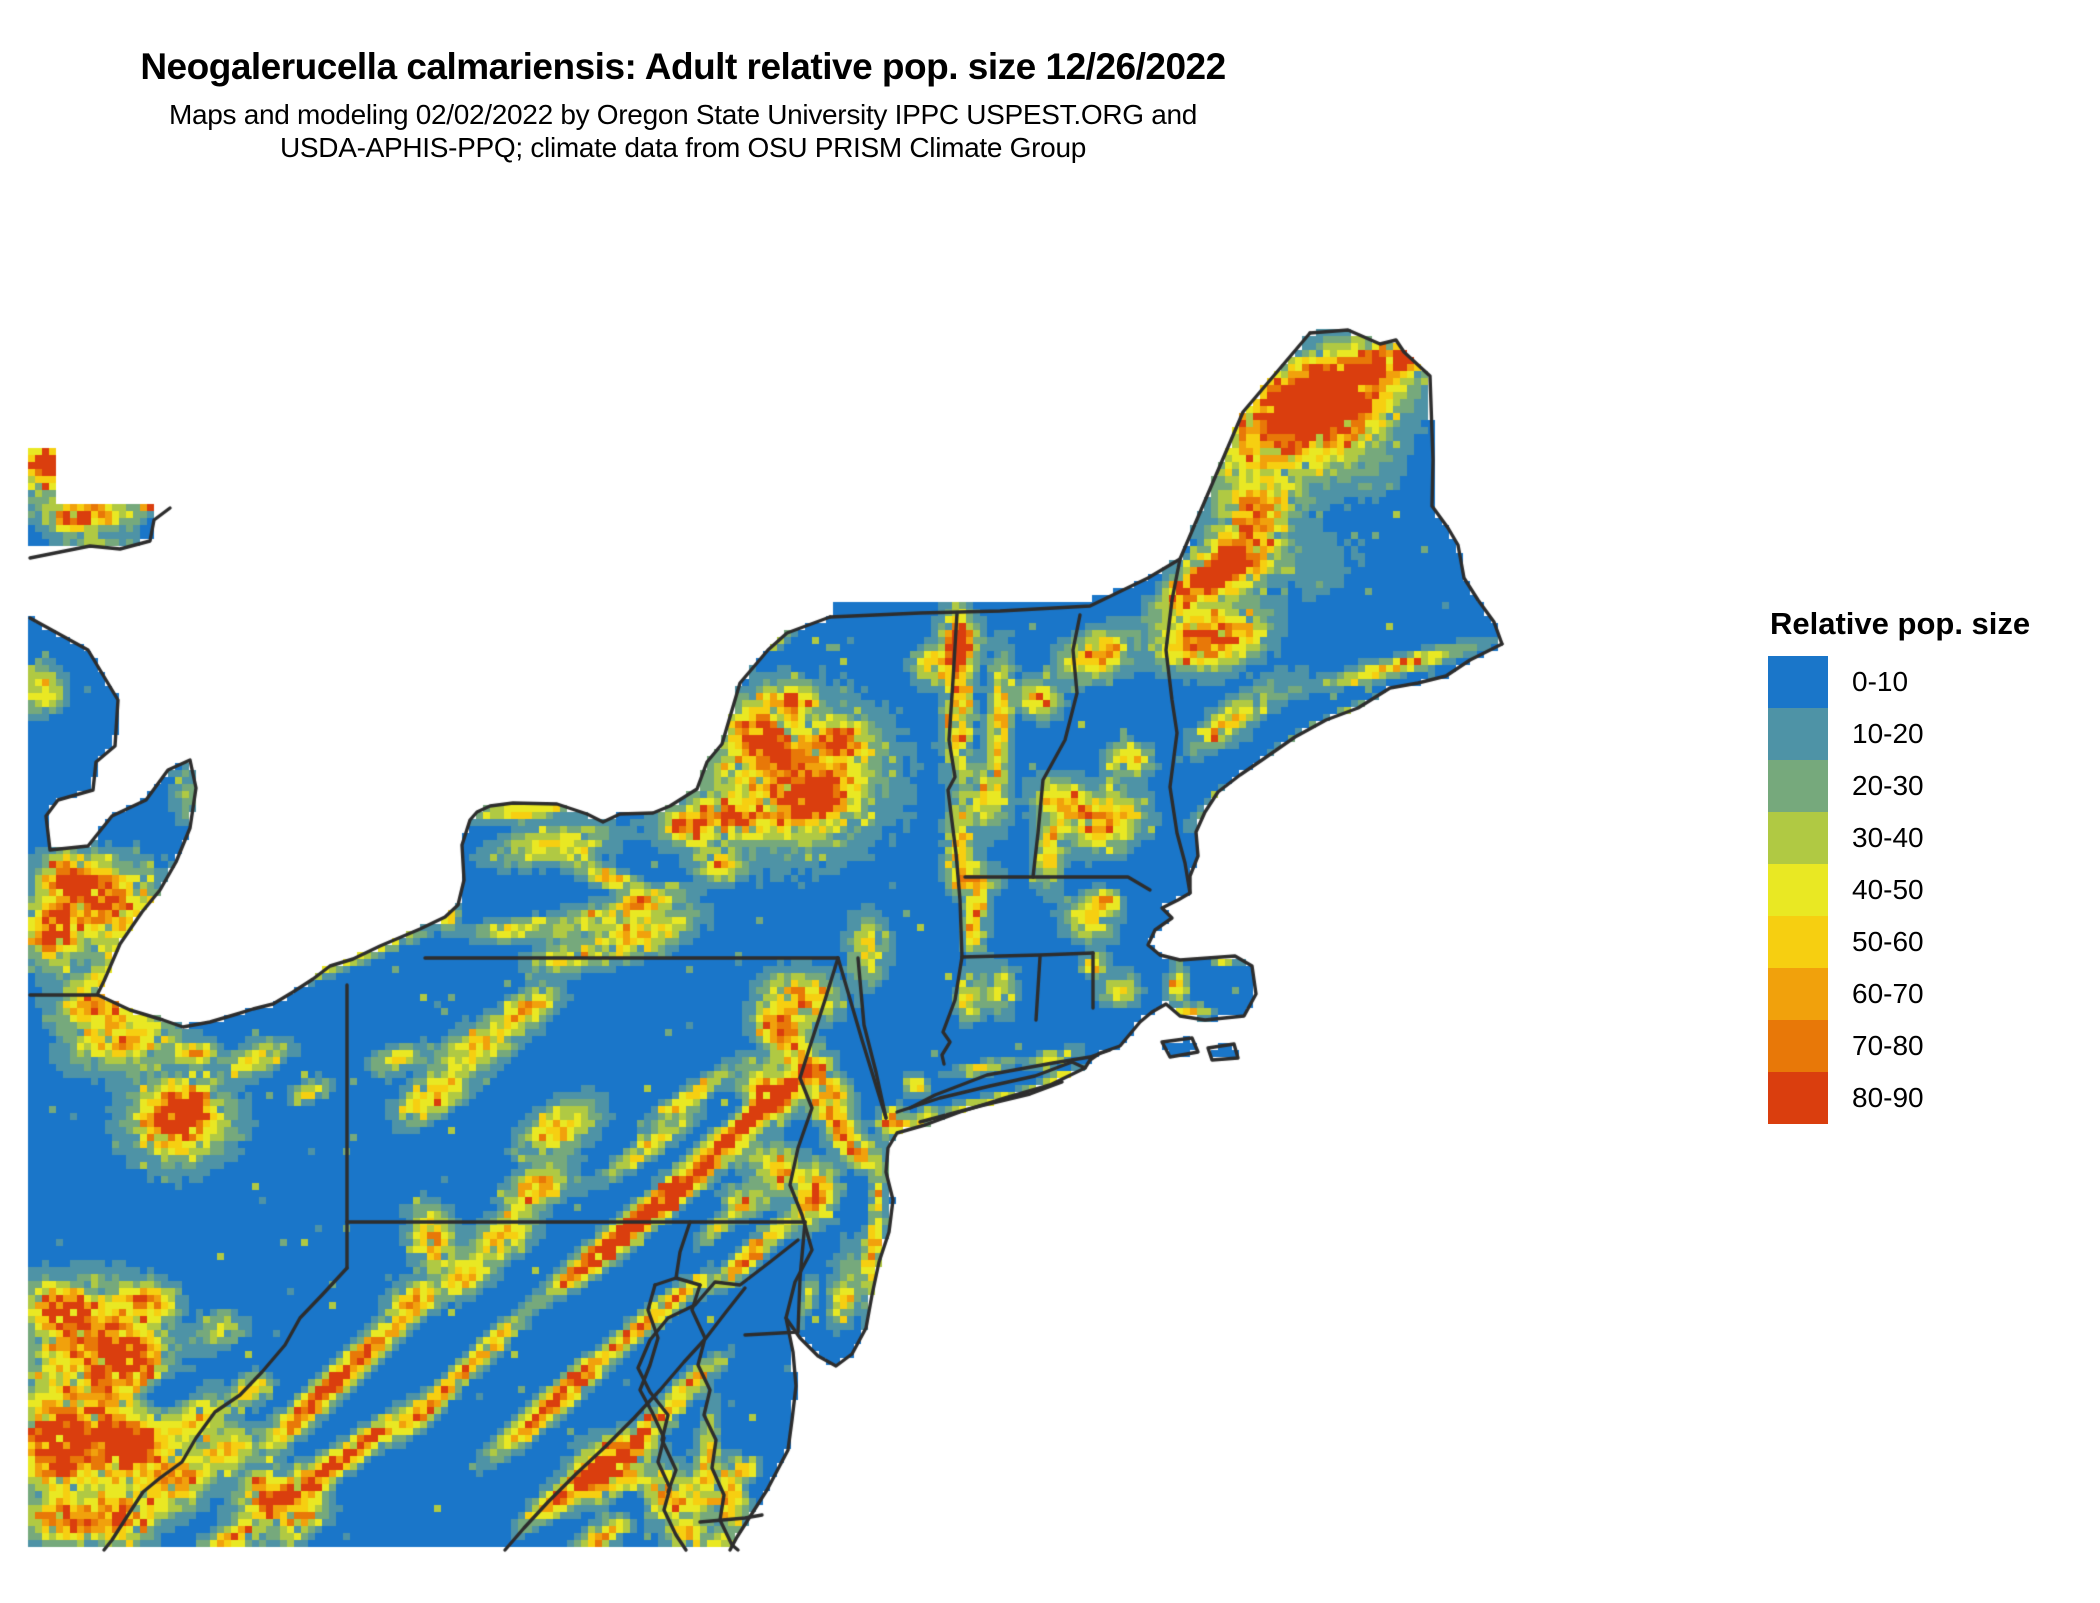  What do you see at coordinates (1928, 942) in the screenshot?
I see `legend-entry: 50-60` at bounding box center [1928, 942].